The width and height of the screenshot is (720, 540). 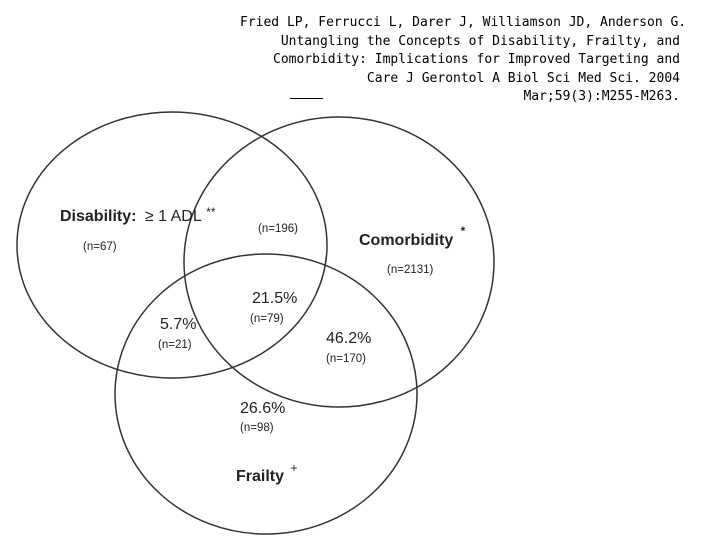 What do you see at coordinates (410, 270) in the screenshot?
I see `comorbidity-only-count: (n=2131)` at bounding box center [410, 270].